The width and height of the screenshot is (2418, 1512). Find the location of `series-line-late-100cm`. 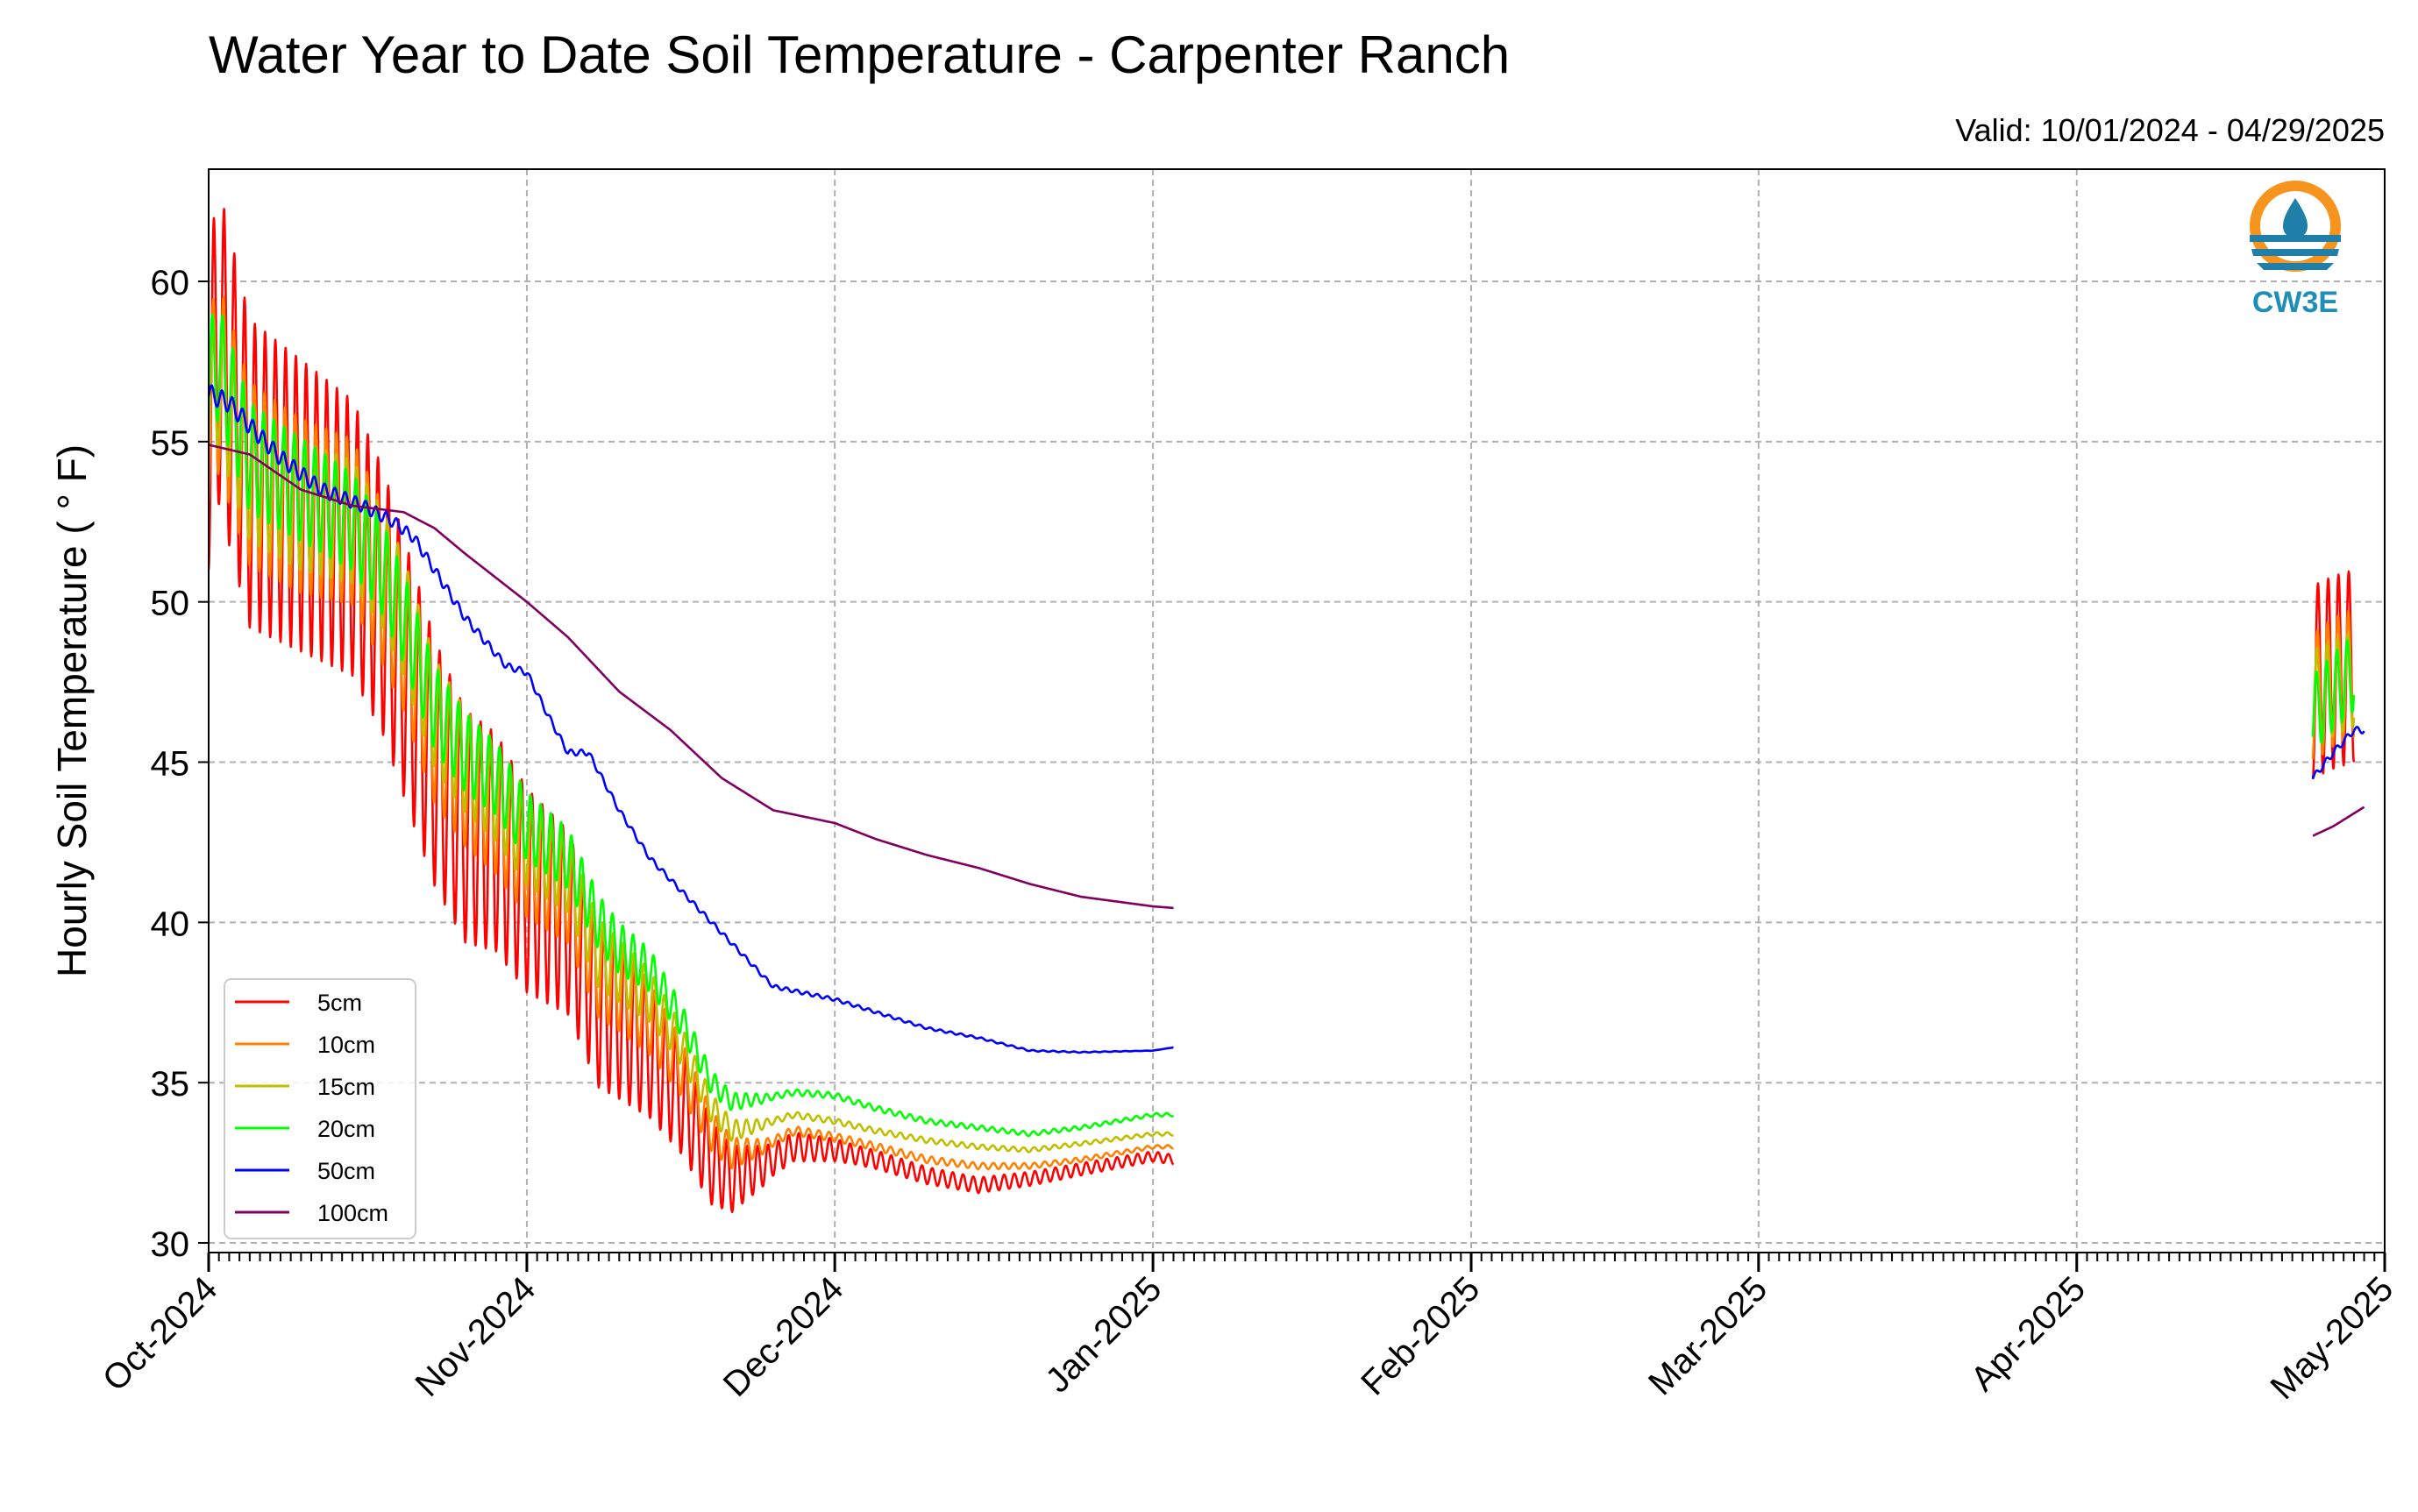

series-line-late-100cm is located at coordinates (2338, 821).